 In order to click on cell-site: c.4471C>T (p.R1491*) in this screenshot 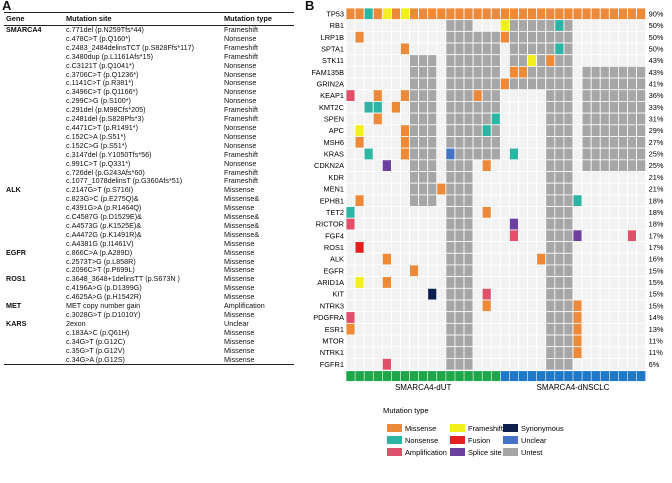, I will do `click(102, 127)`.